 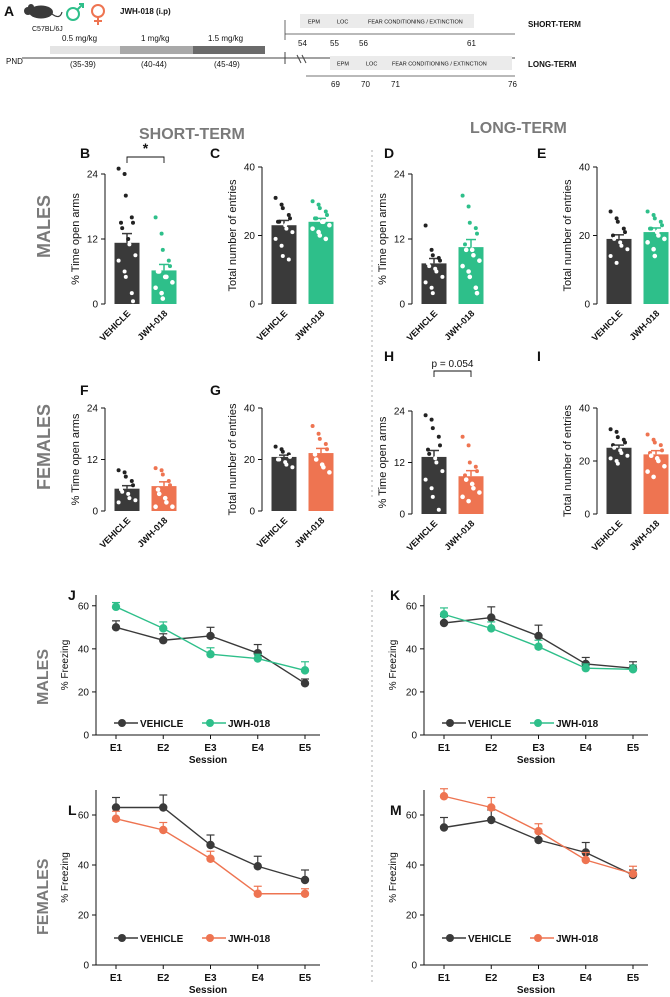 I want to click on x-tick-label: E2, so click(x=163, y=978).